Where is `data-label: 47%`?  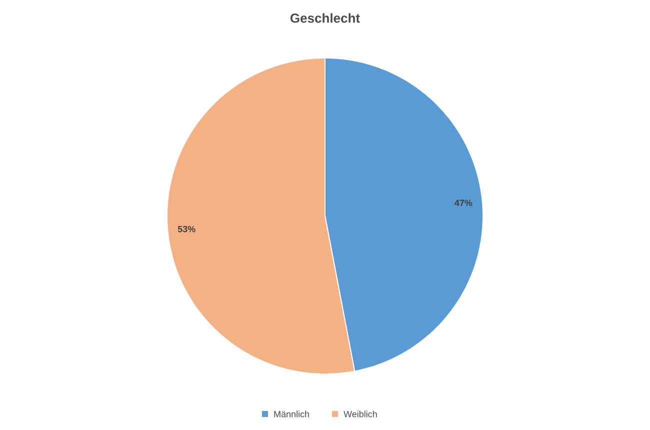
data-label: 47% is located at coordinates (463, 203).